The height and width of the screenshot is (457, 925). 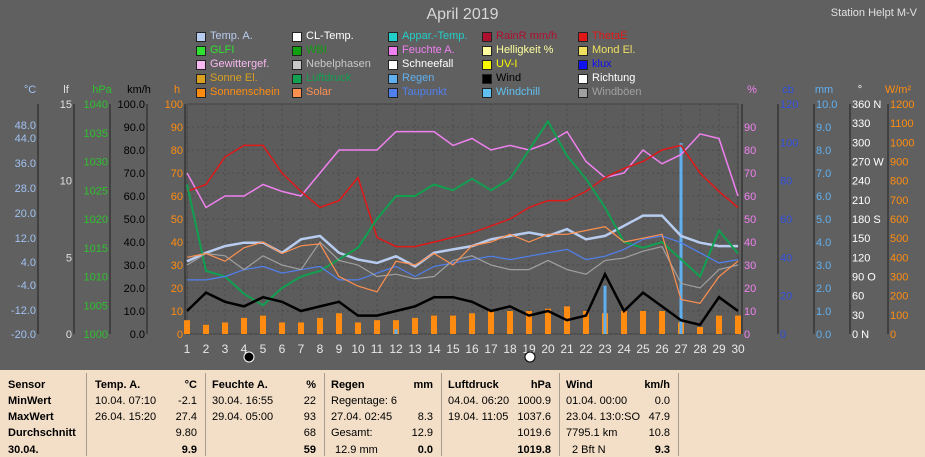 What do you see at coordinates (738, 349) in the screenshot?
I see `x-tick-label: 30` at bounding box center [738, 349].